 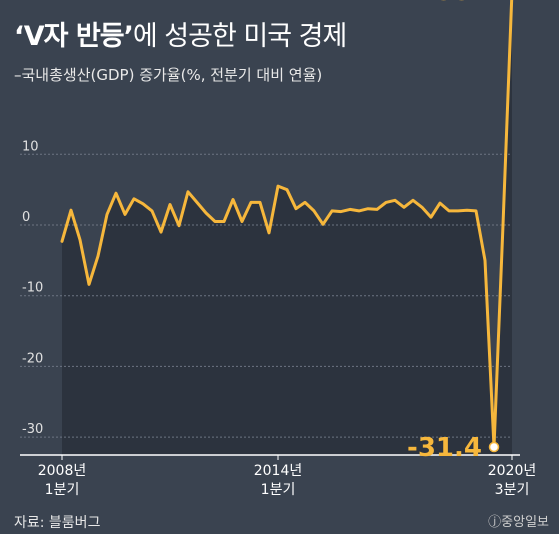 What do you see at coordinates (30, 146) in the screenshot?
I see `y-tick-label: 10` at bounding box center [30, 146].